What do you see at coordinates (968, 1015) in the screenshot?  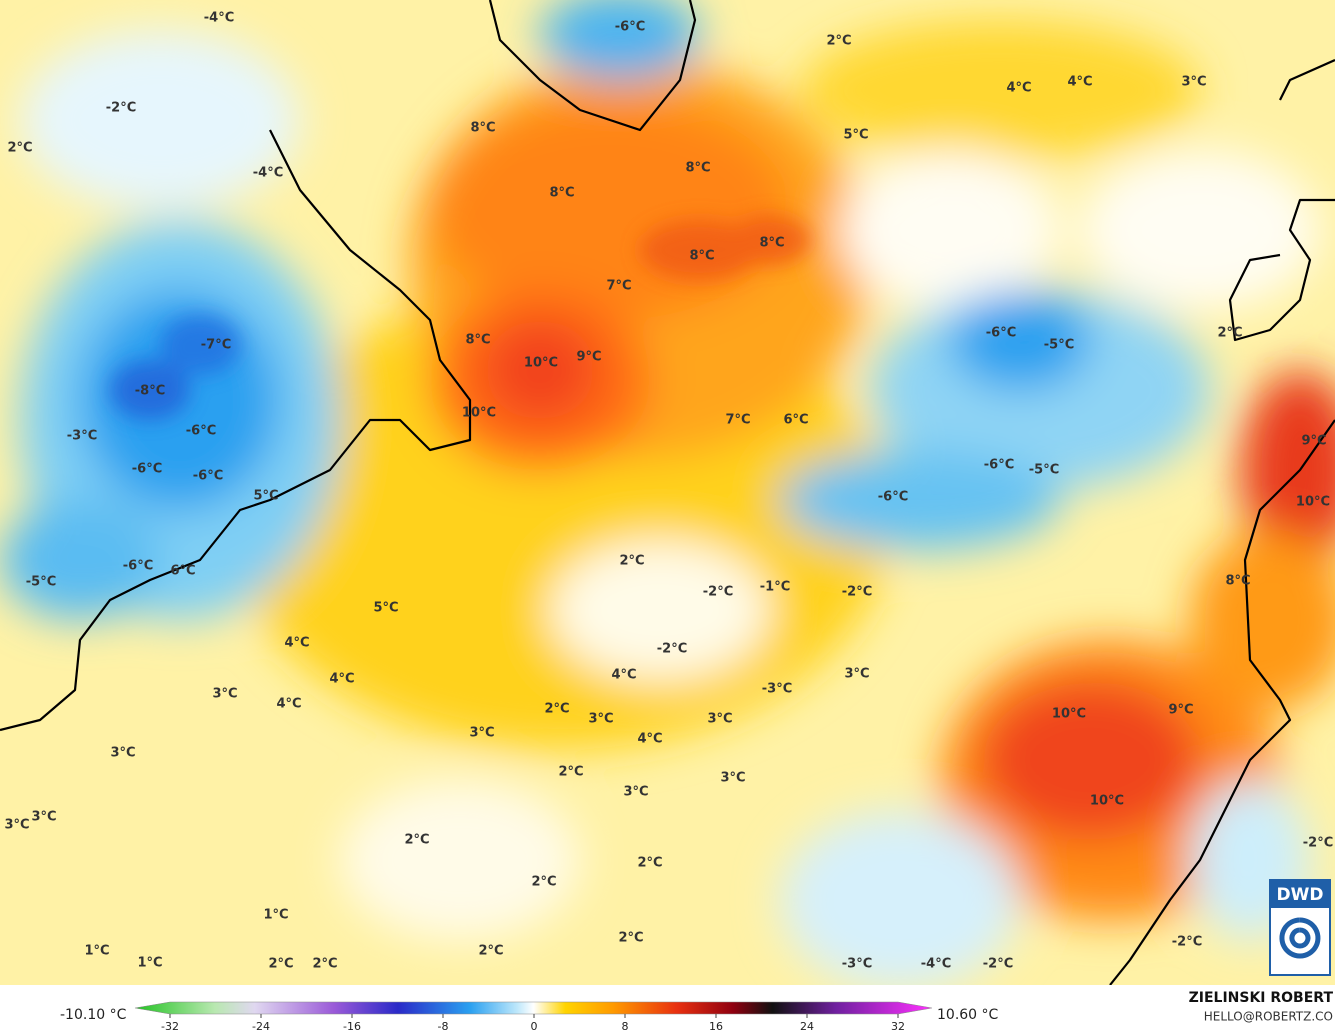 I see `colorbar-max-label: 10.60 °C` at bounding box center [968, 1015].